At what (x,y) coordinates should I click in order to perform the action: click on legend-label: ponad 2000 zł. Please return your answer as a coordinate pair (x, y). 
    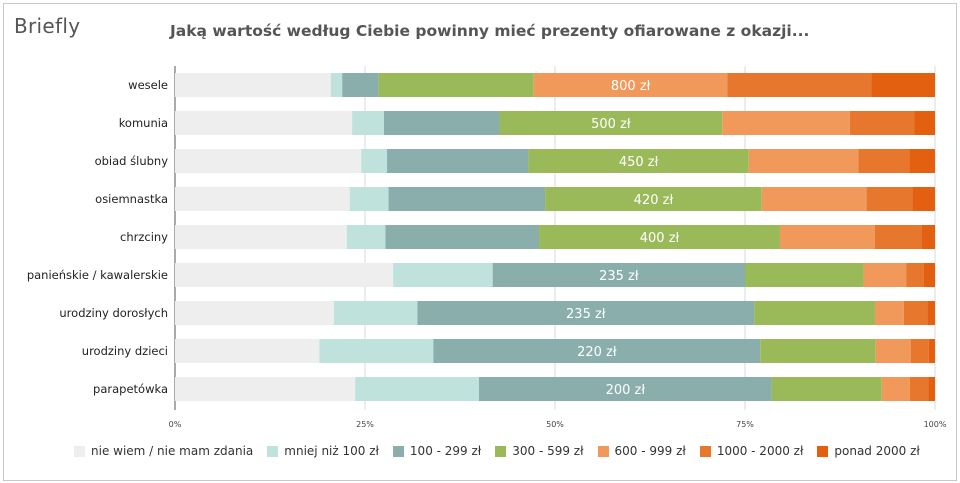
    Looking at the image, I should click on (877, 451).